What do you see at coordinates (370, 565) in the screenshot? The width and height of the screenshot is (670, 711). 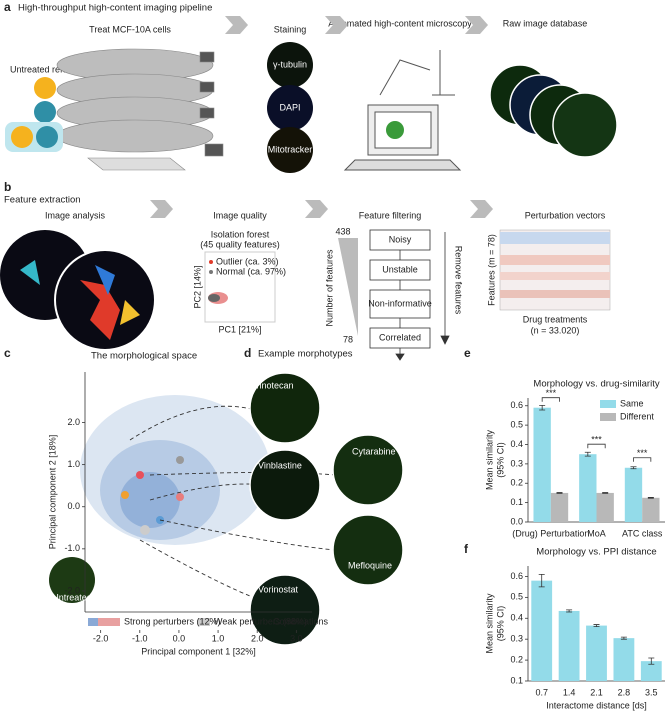 I see `drug-label: Mefloquine` at bounding box center [370, 565].